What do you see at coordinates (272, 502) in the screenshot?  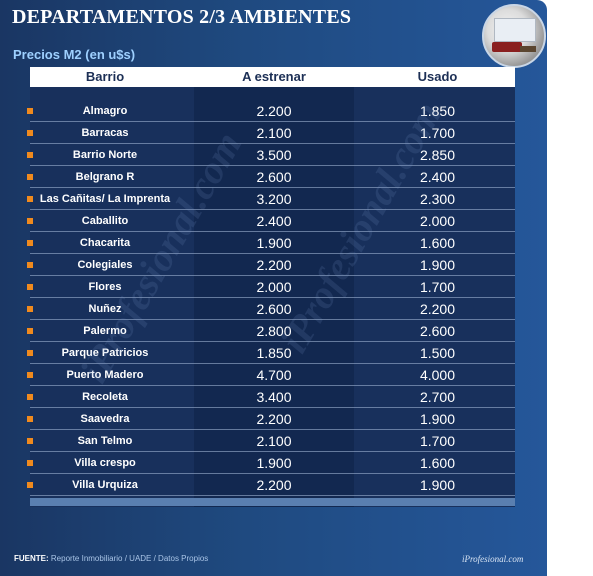 I see `table-bottom-bar` at bounding box center [272, 502].